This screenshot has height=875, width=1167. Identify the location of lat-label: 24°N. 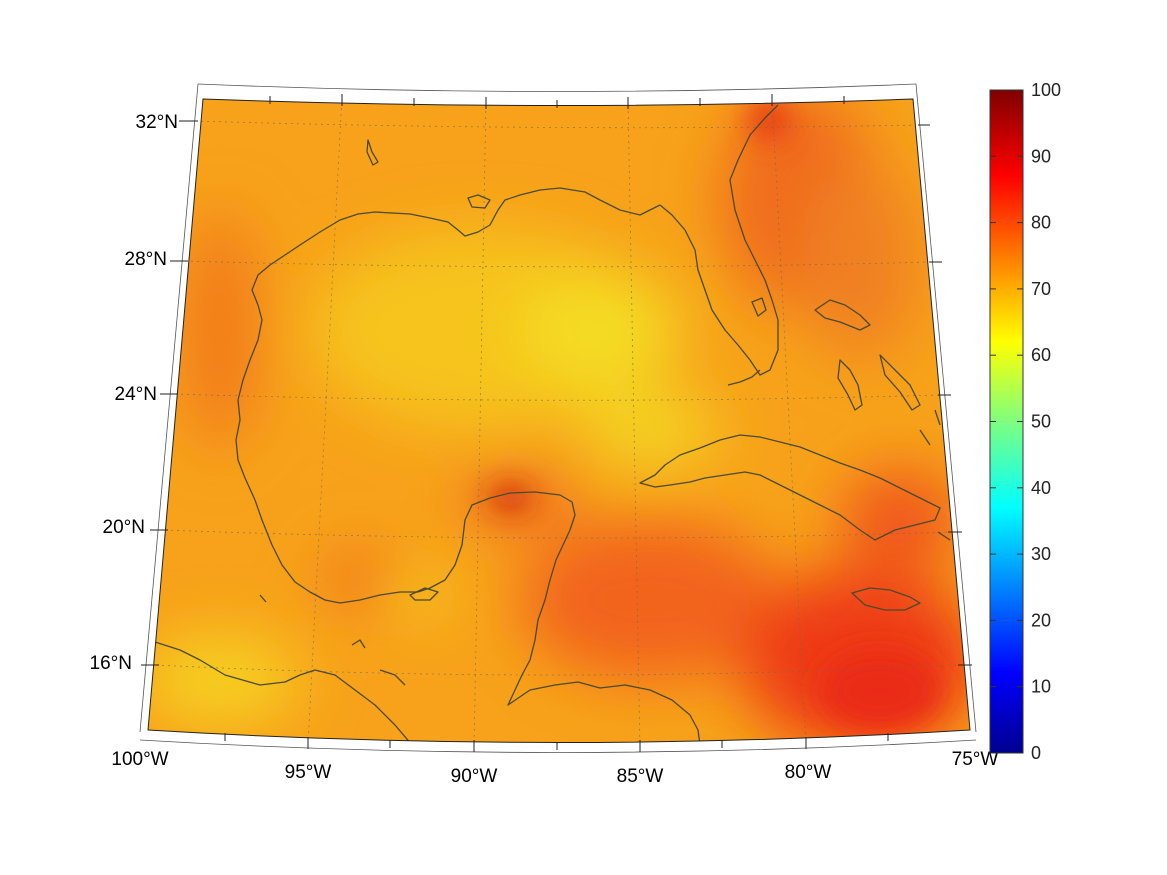
(136, 394).